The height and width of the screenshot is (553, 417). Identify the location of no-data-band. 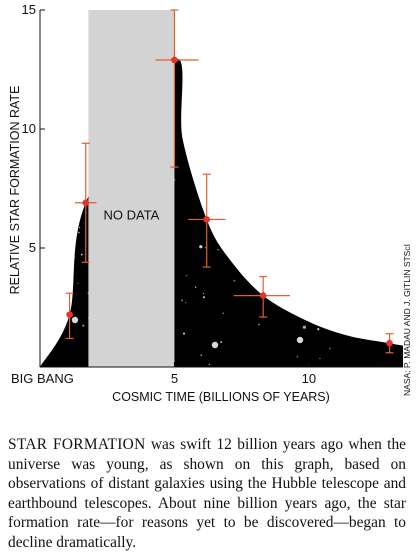
(131, 188).